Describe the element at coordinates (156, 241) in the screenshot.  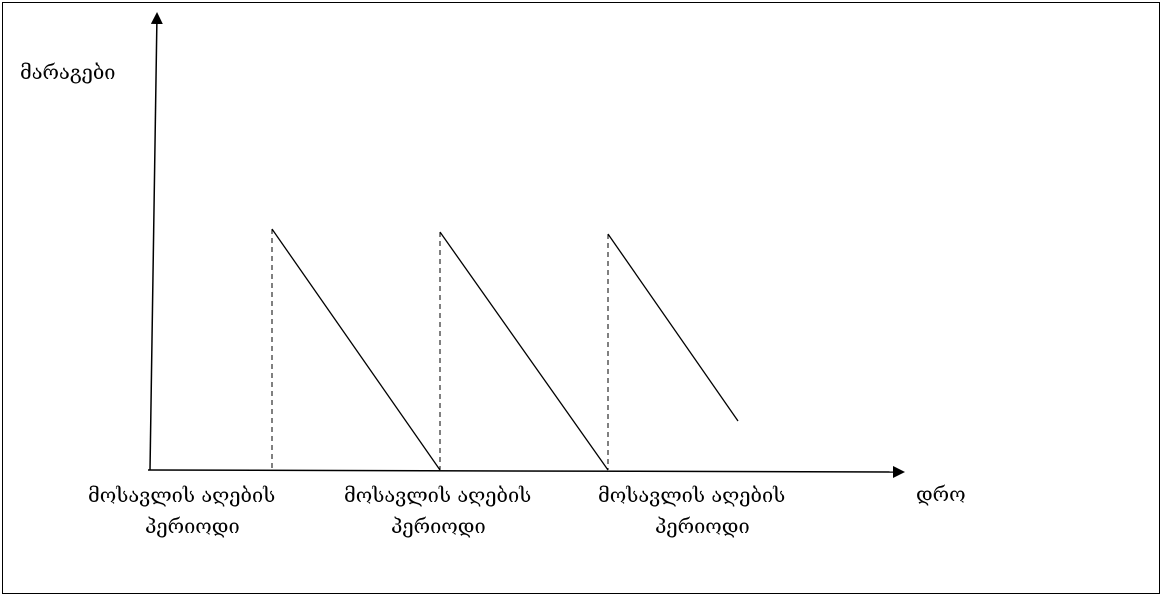
I see `y-axis` at that location.